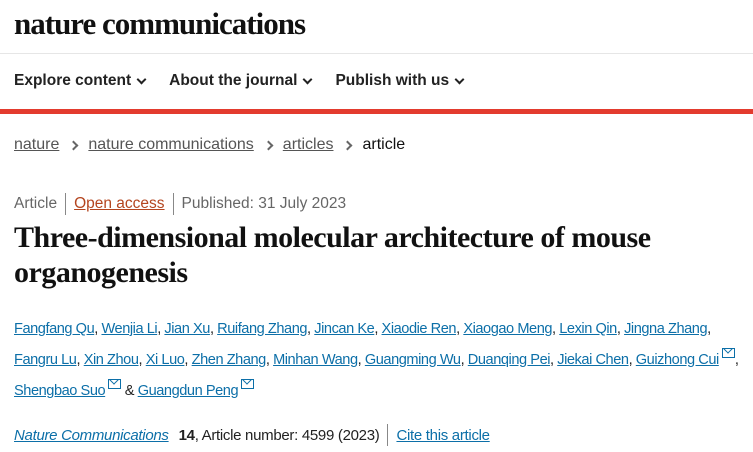 The image size is (753, 452). I want to click on nav-explore-content: Explore content, so click(80, 81).